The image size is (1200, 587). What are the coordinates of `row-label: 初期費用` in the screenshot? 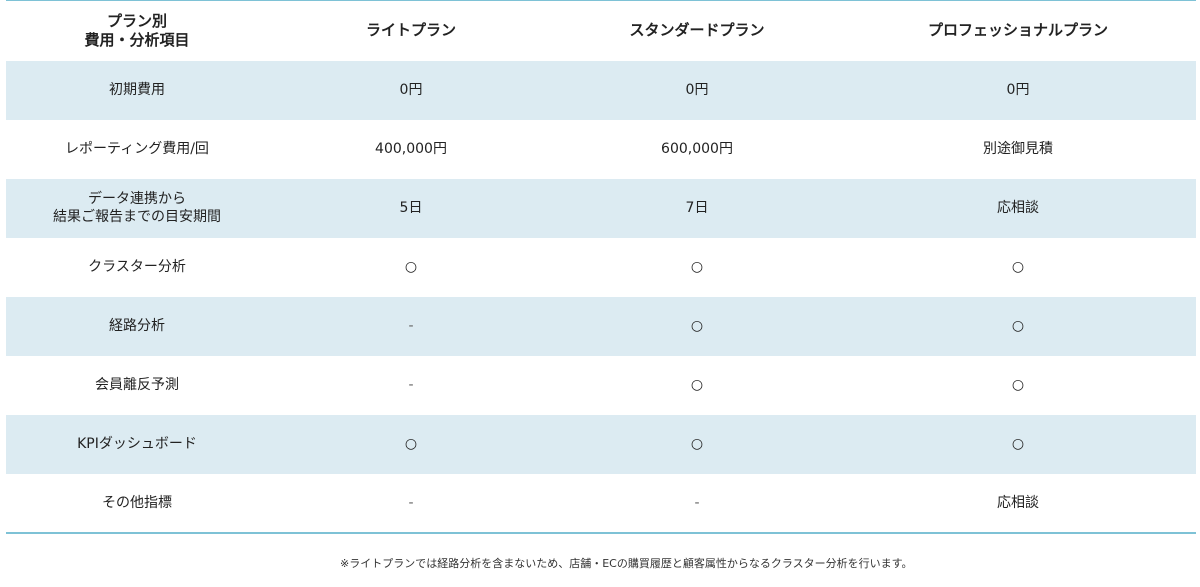 It's located at (137, 90).